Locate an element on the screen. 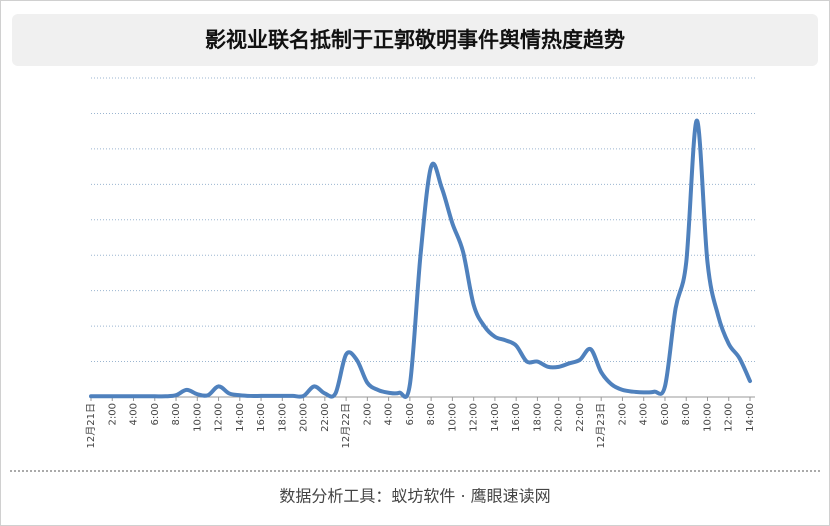 Image resolution: width=830 pixels, height=526 pixels. footer: 数据分析工具：蚁坊软件 · 鹰眼速读网 is located at coordinates (414, 496).